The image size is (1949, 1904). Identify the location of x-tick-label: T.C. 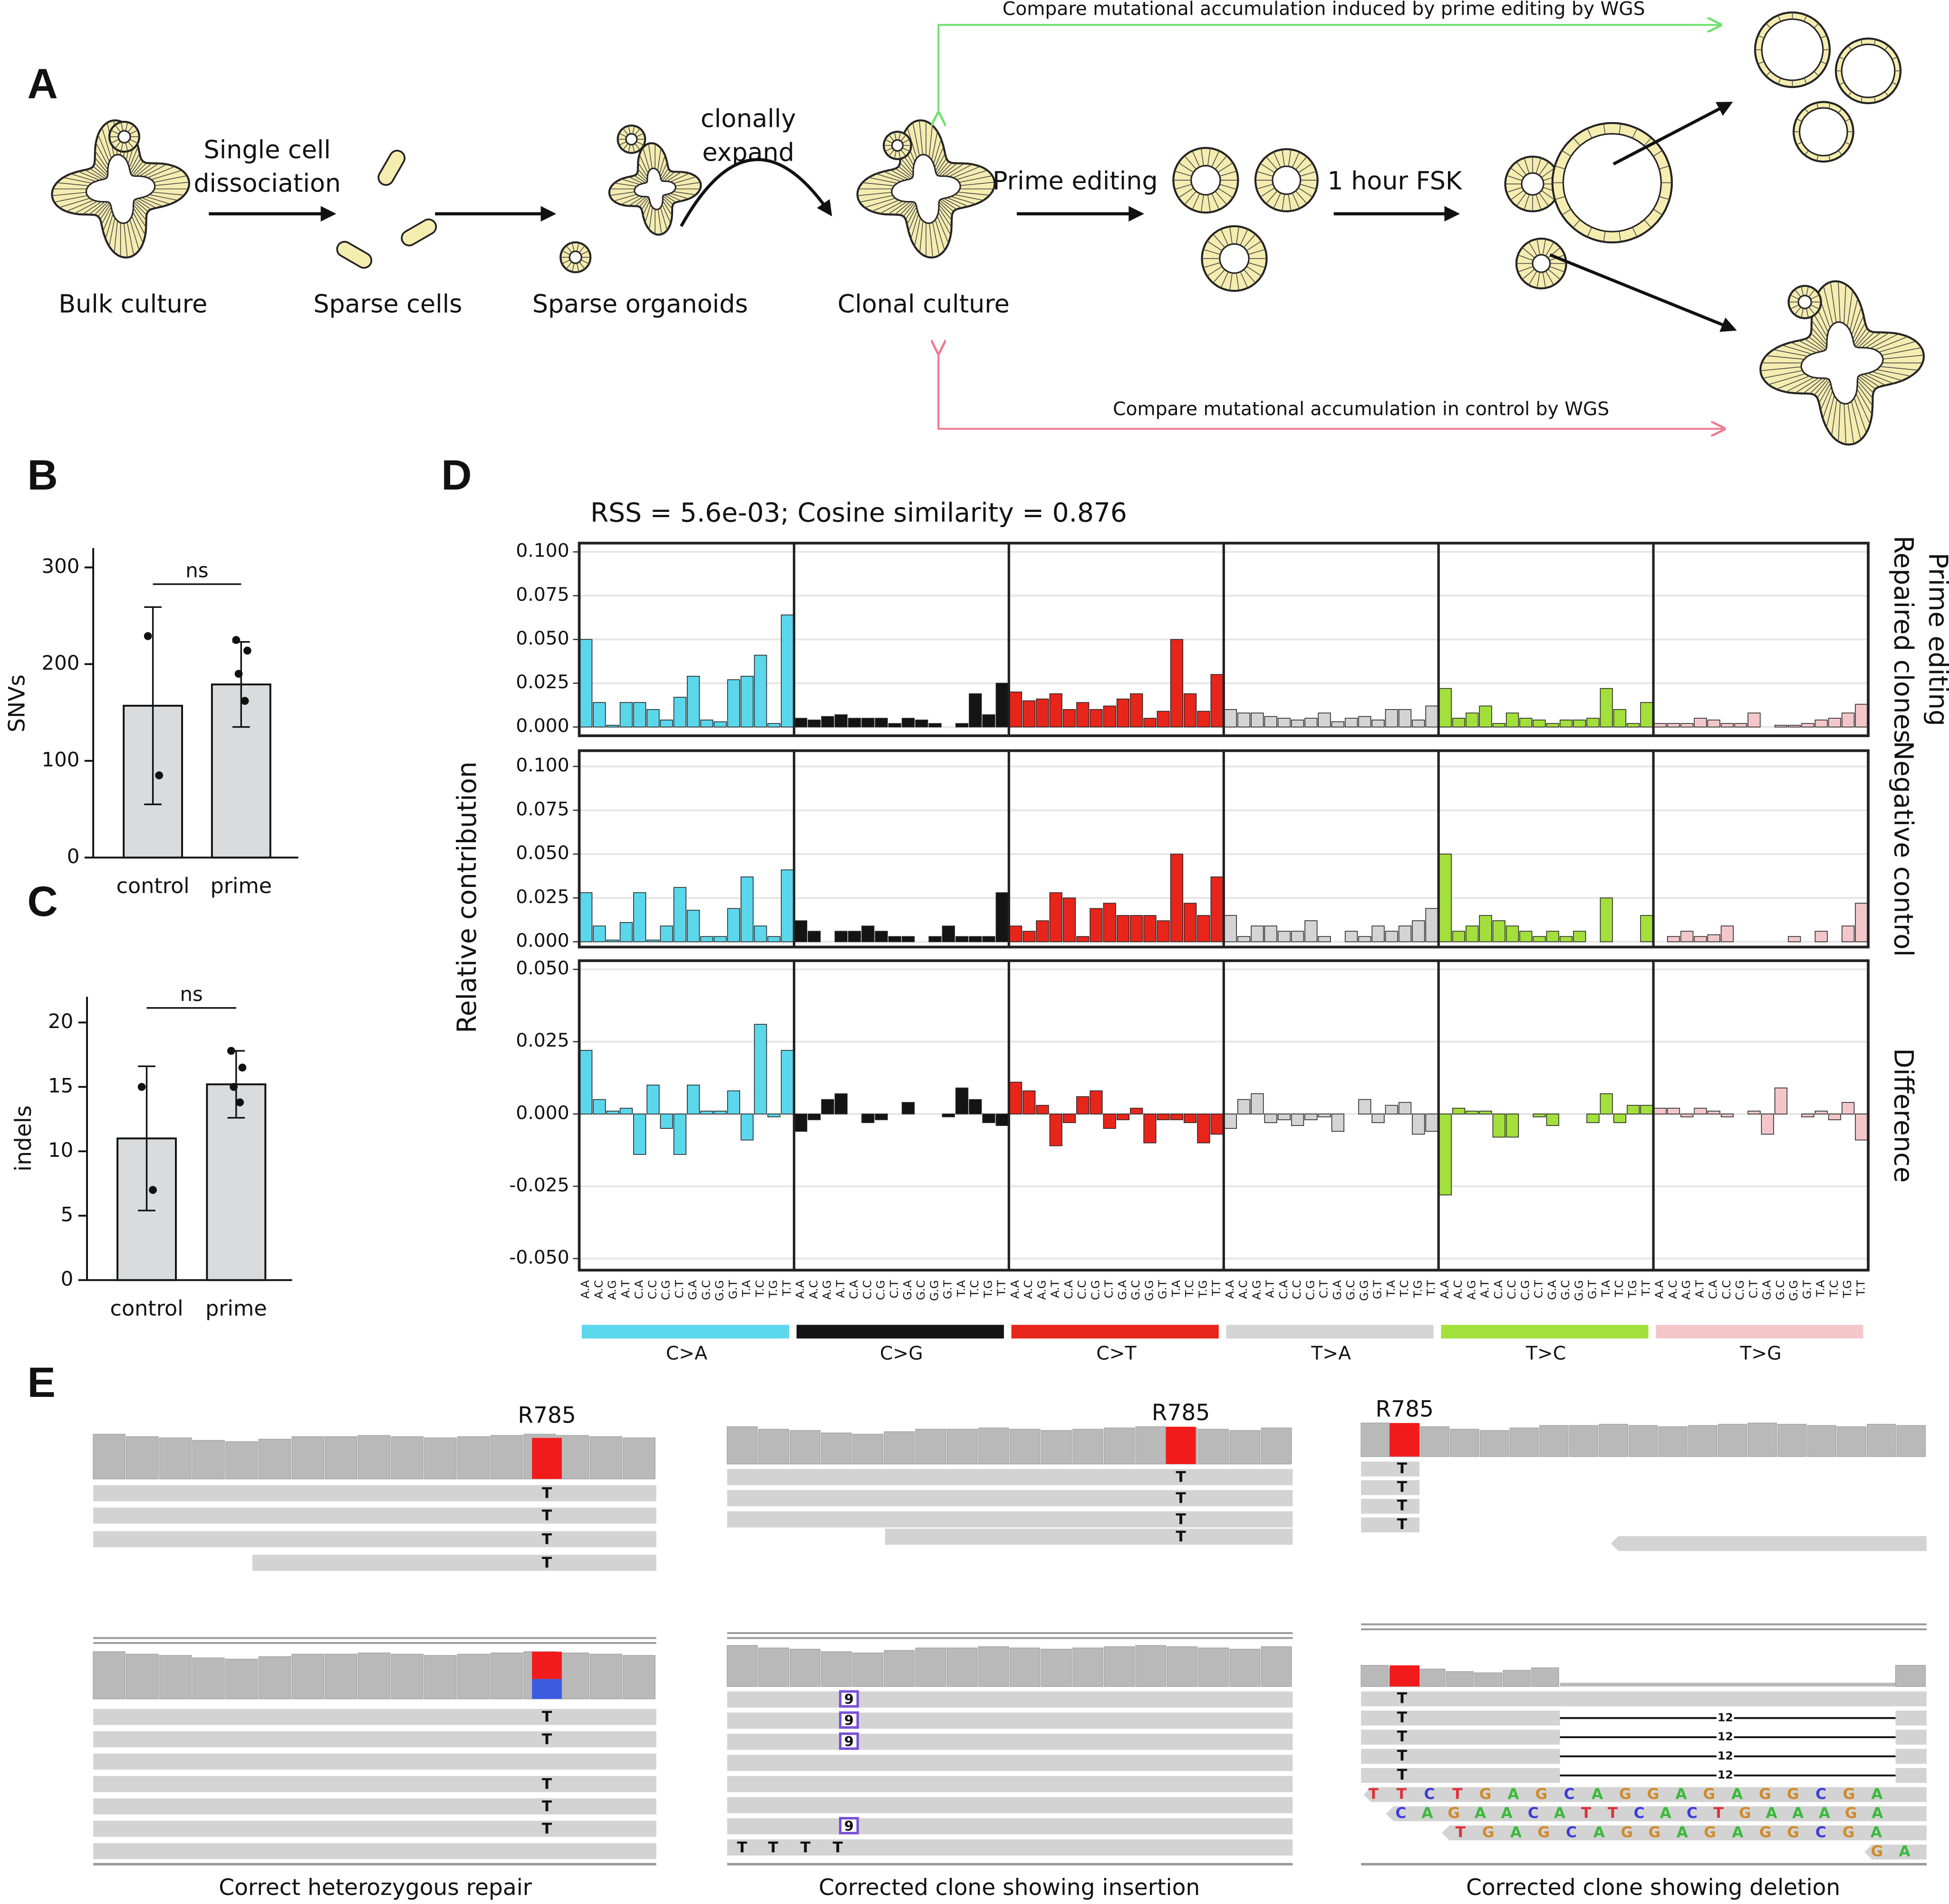
(974, 1288).